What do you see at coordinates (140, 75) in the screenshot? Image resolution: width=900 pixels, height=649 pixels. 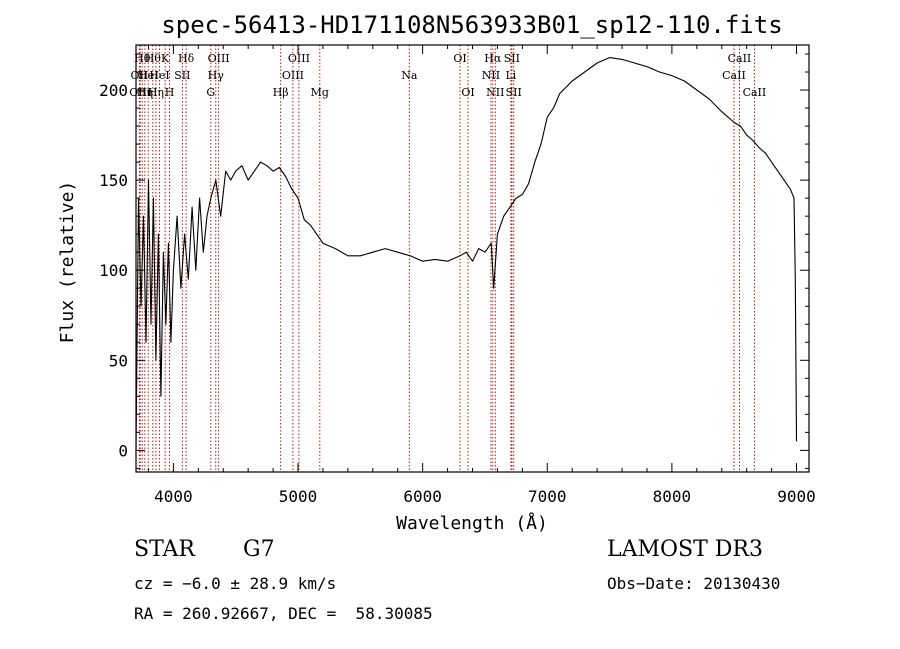 I see `annotation-label: OII` at bounding box center [140, 75].